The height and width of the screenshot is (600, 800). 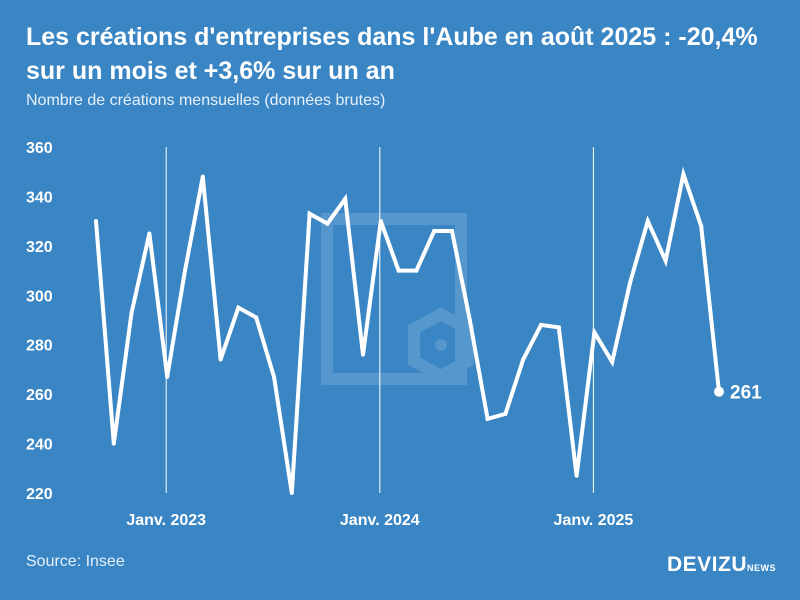 What do you see at coordinates (761, 568) in the screenshot?
I see `brand-logo-sub: NEWS` at bounding box center [761, 568].